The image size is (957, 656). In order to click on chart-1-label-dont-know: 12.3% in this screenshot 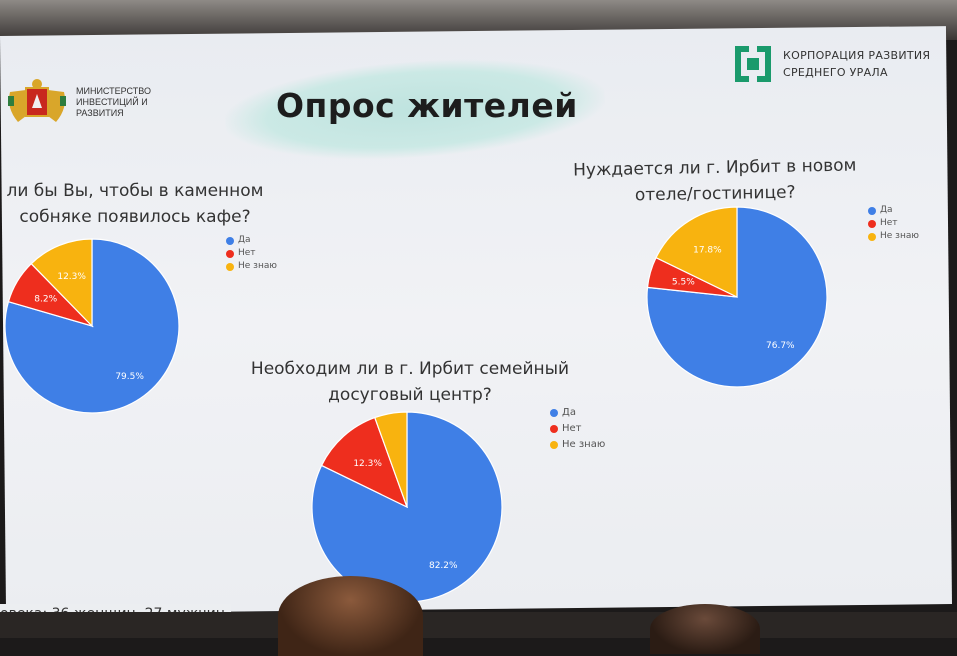, I will do `click(71, 277)`.